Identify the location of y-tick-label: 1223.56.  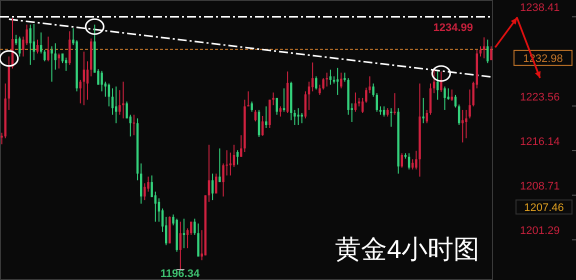
(540, 97).